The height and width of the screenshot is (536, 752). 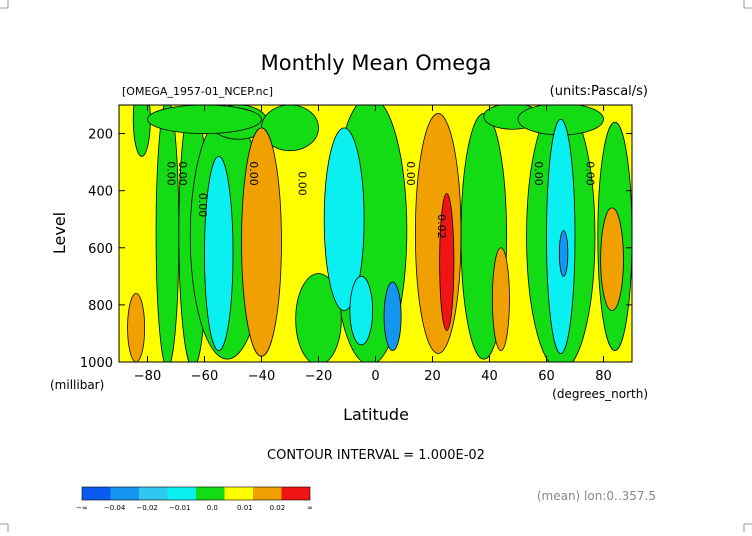 What do you see at coordinates (96, 363) in the screenshot?
I see `y-tick-label: 1000` at bounding box center [96, 363].